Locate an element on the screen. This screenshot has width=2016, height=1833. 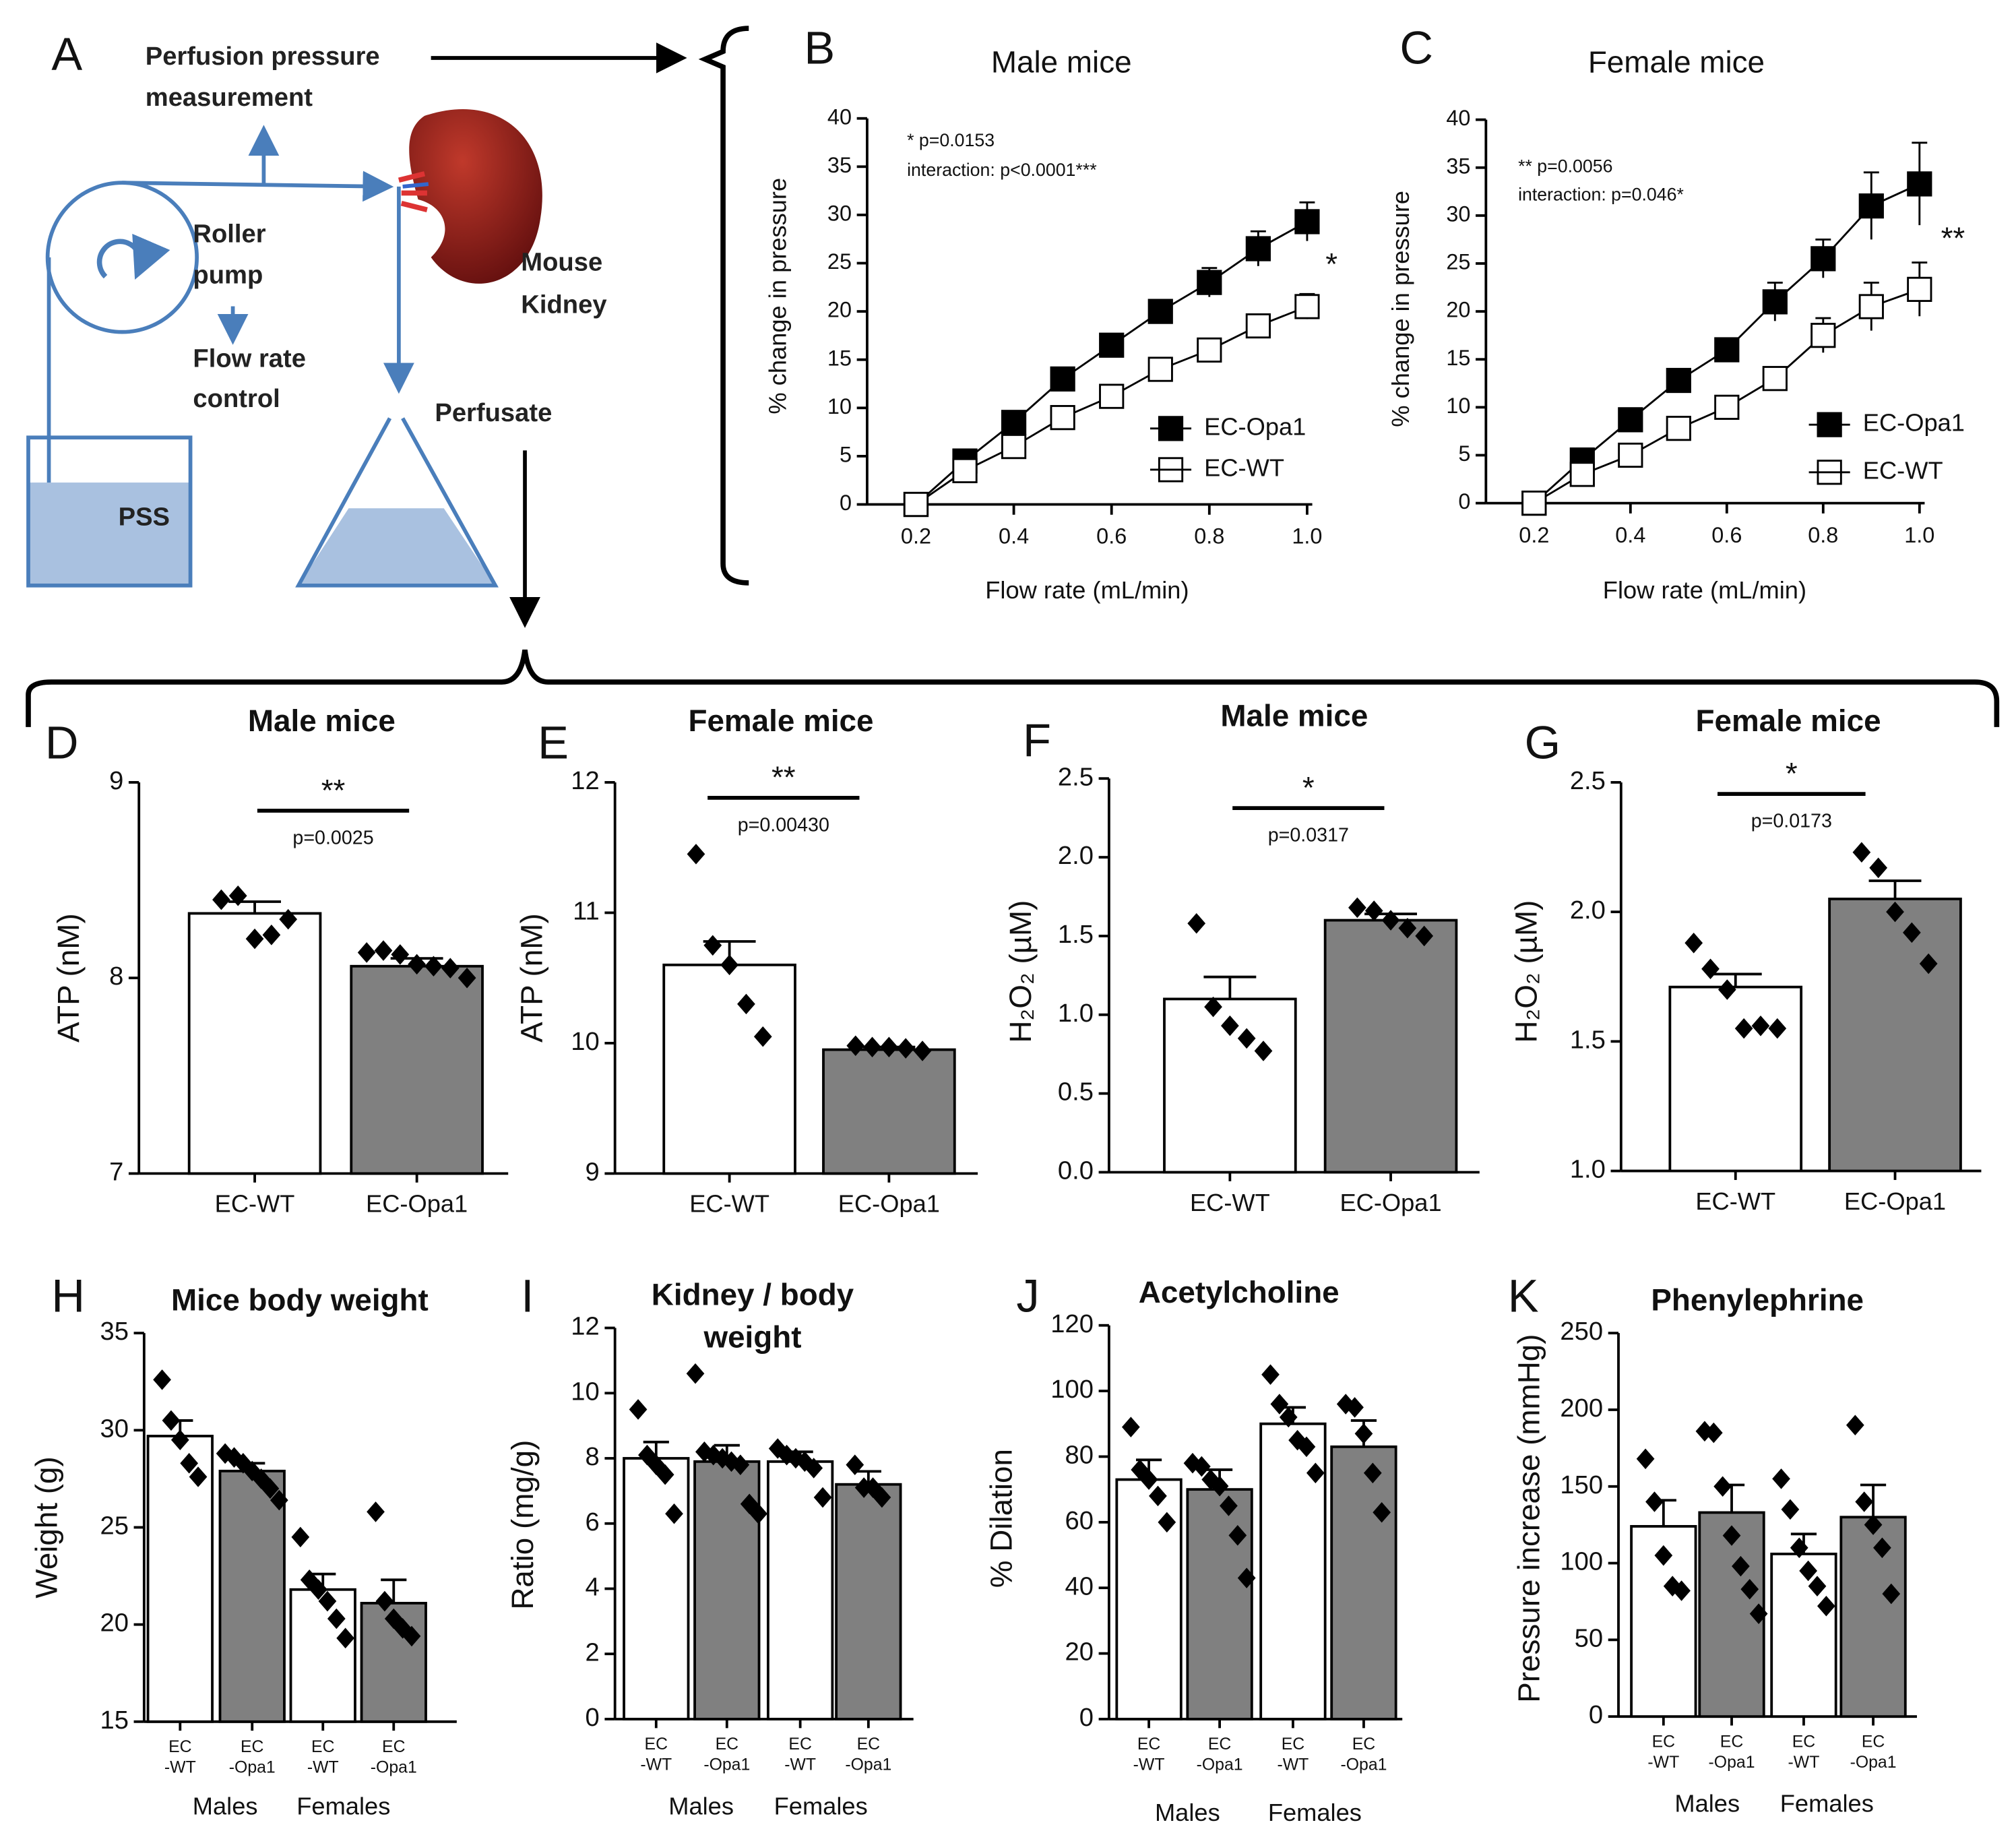
y-tick-label: 0.0 is located at coordinates (1076, 1171).